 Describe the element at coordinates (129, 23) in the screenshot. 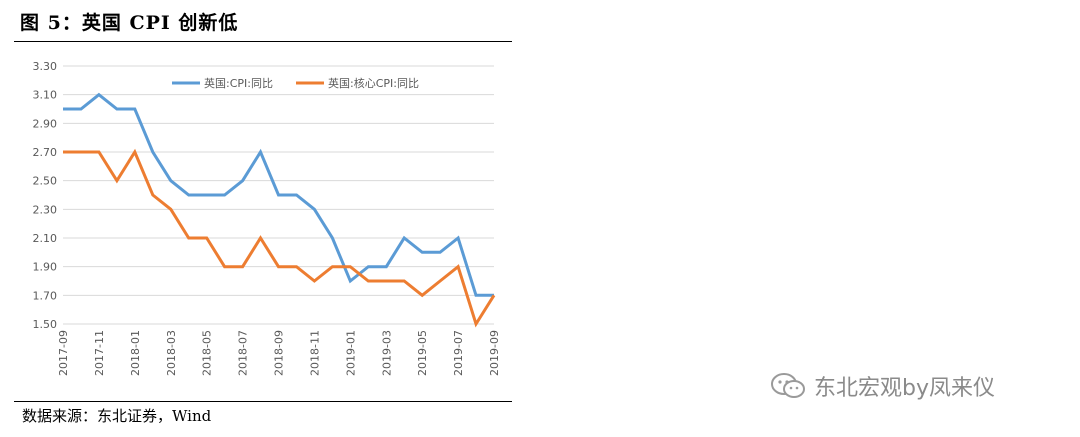

I see `figure-title: 图 5：英国 CPI 创新低` at that location.